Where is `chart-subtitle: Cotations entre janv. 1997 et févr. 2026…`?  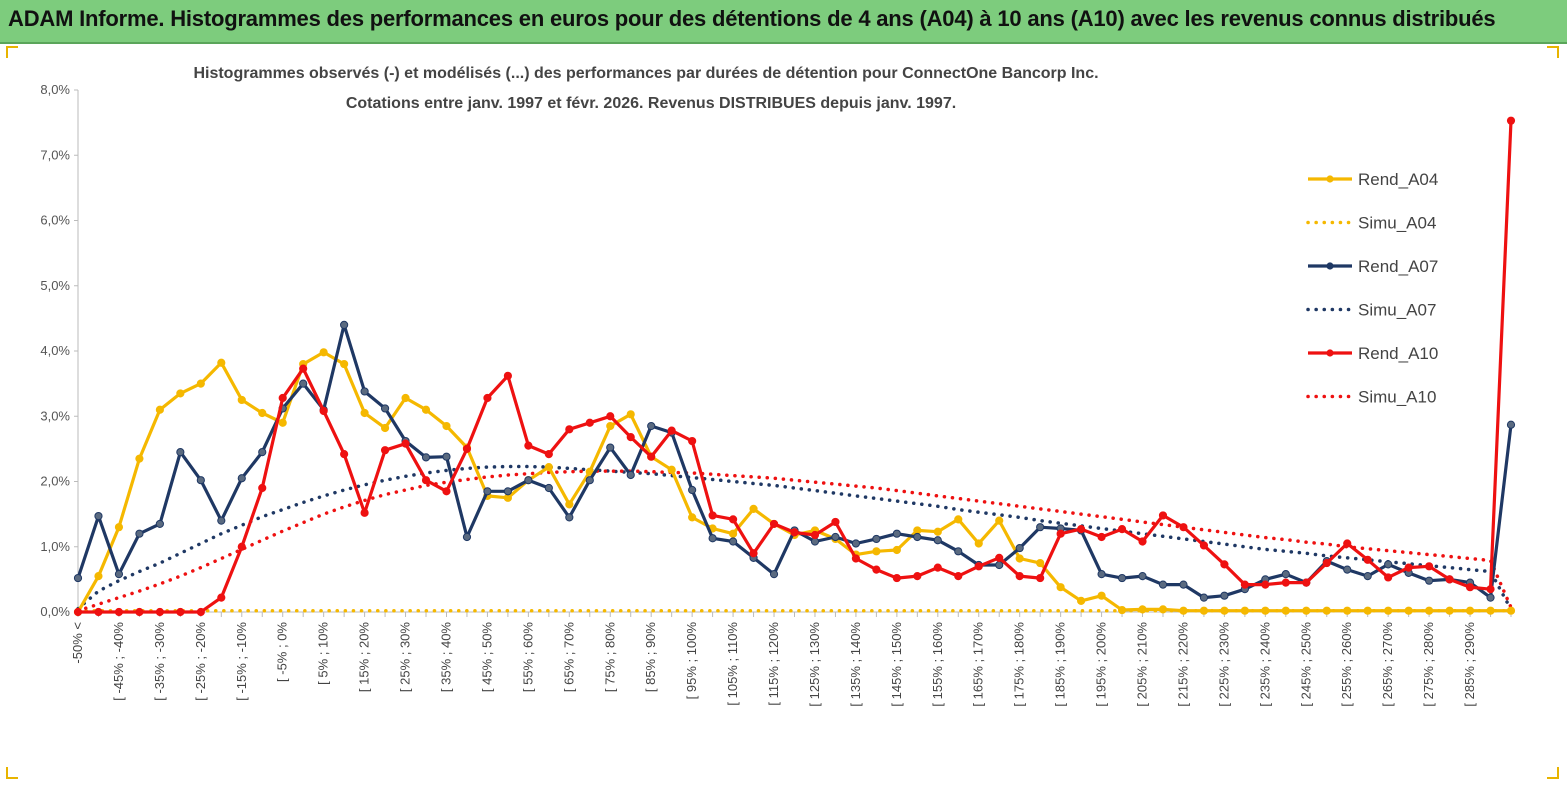 chart-subtitle: Cotations entre janv. 1997 et févr. 2026… is located at coordinates (651, 103).